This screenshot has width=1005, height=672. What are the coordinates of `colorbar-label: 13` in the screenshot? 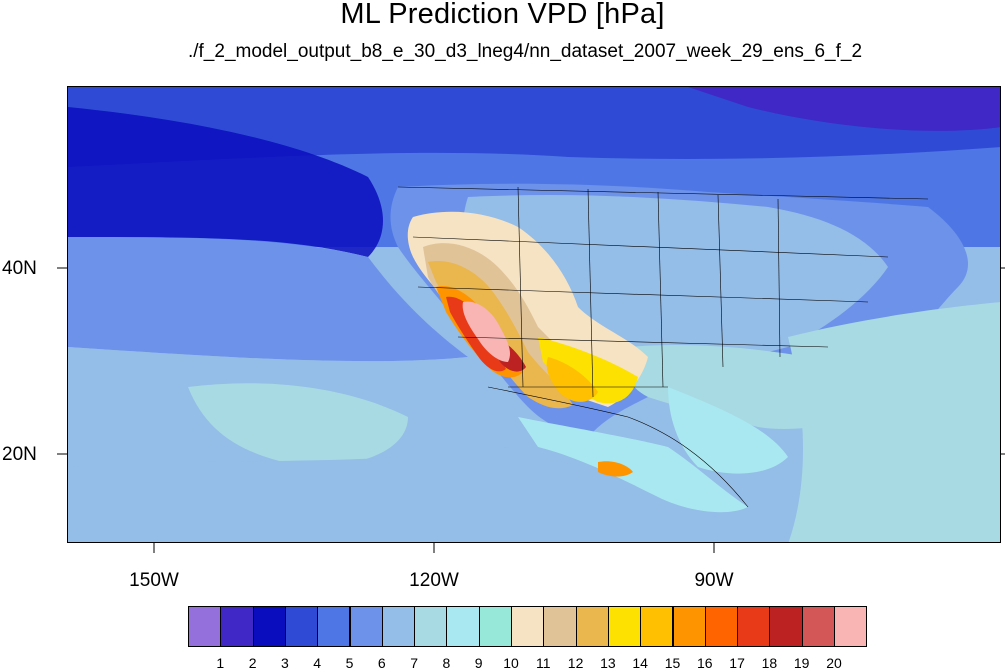 It's located at (608, 663).